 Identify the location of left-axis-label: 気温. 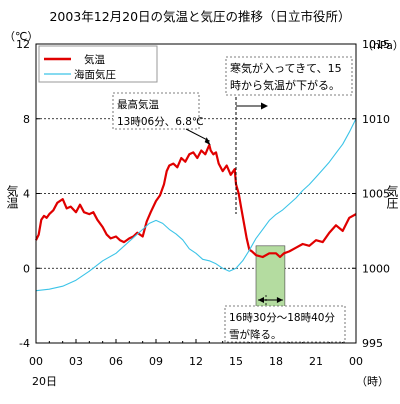
(12, 196).